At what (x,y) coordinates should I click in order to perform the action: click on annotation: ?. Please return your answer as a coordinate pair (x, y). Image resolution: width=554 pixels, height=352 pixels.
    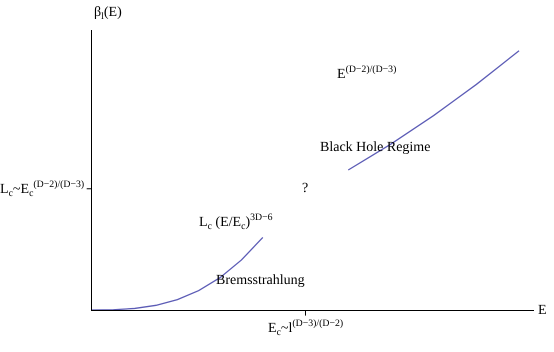
    Looking at the image, I should click on (305, 188).